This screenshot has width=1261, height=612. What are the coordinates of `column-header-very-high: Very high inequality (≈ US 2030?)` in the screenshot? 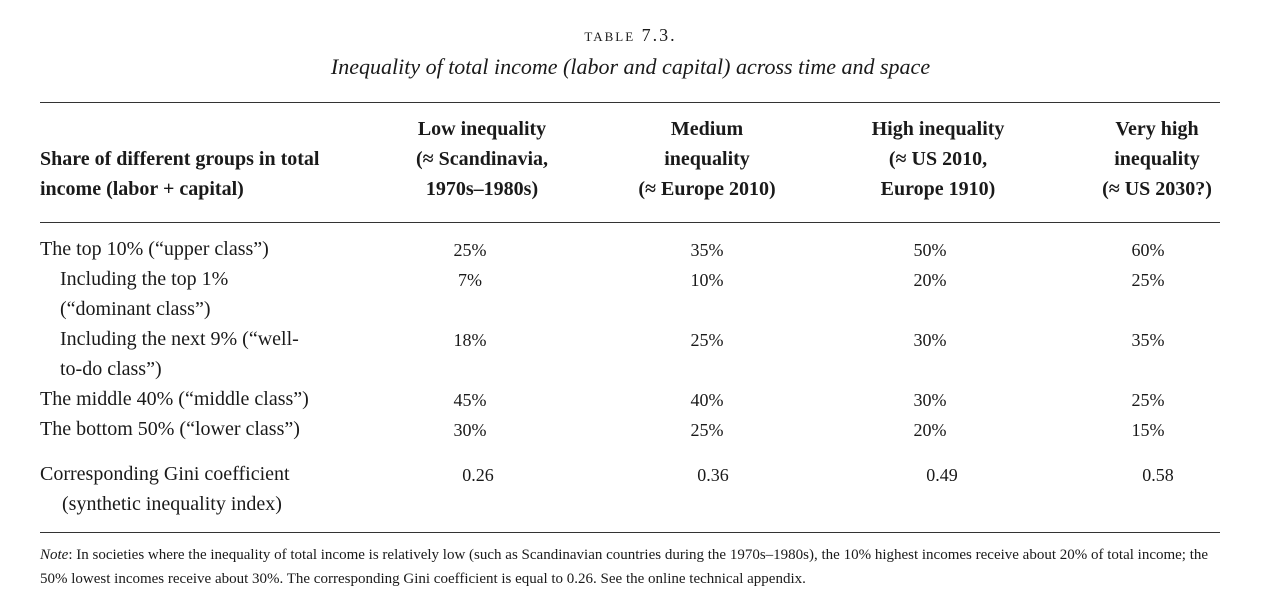 It's located at (1157, 159).